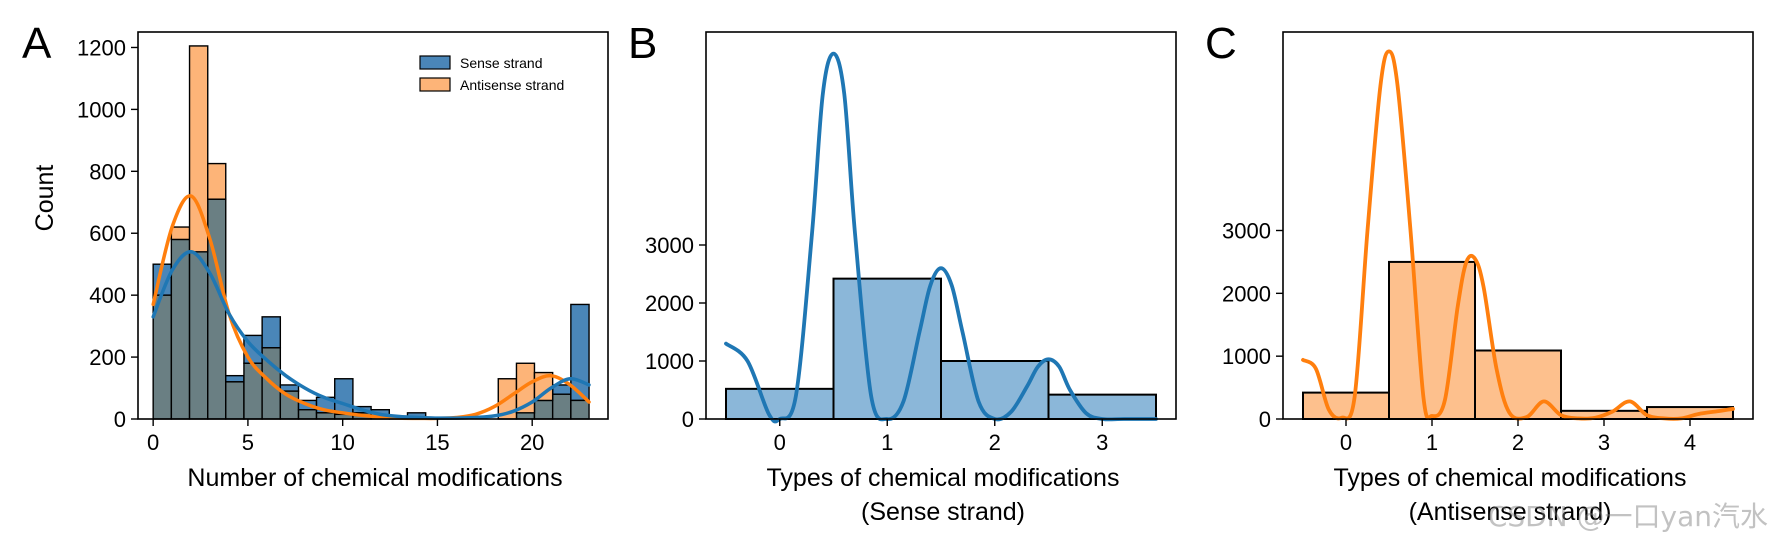  Describe the element at coordinates (512, 85) in the screenshot. I see `legend-antisense-label: Antisense strand` at that location.